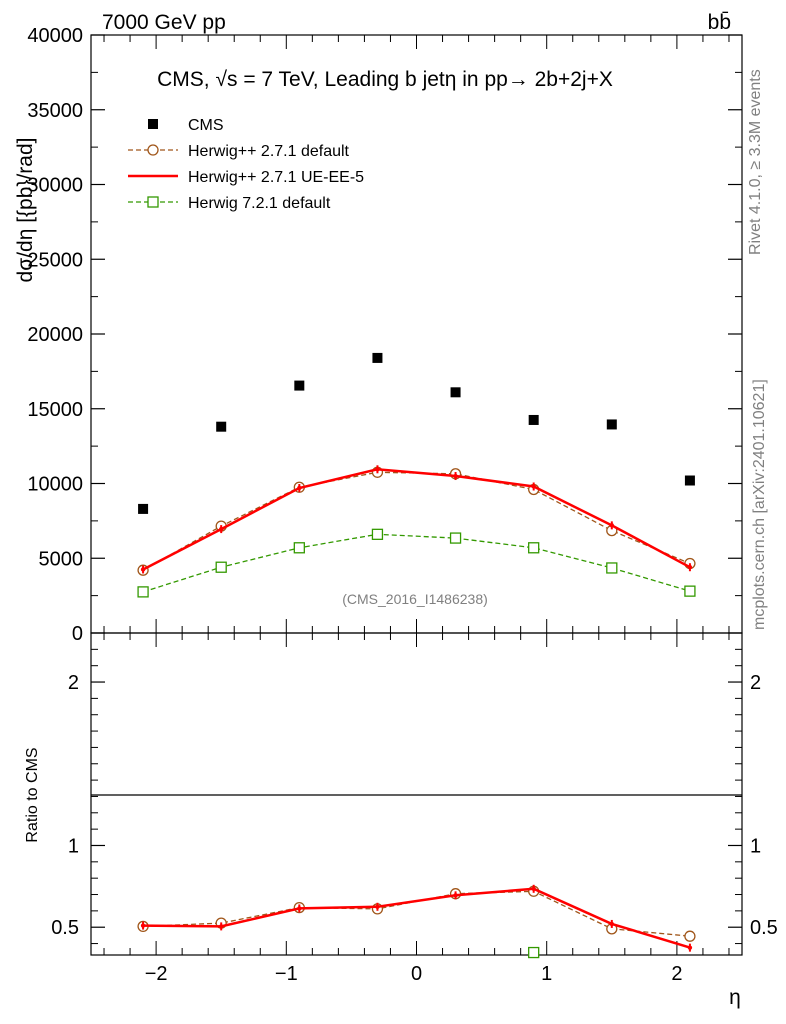 This screenshot has width=786, height=1024. I want to click on ratio-series, so click(416, 921).